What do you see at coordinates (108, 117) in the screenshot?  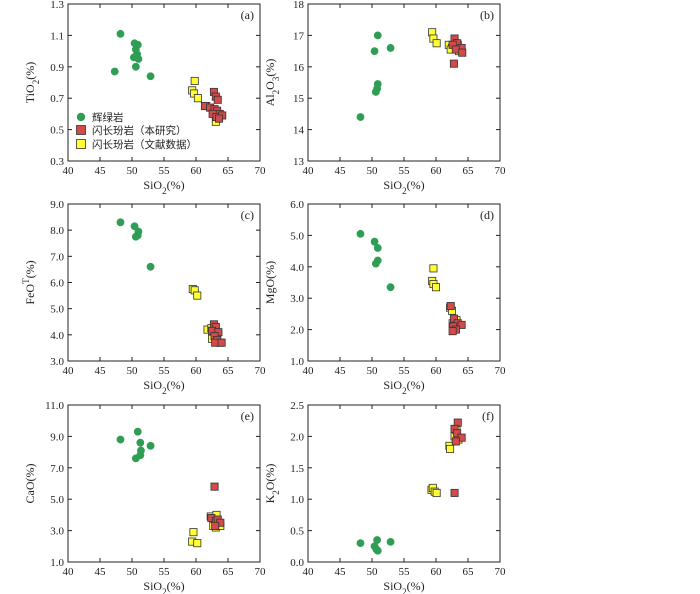 I see `legend-gabbro-label: 辉绿岩` at bounding box center [108, 117].